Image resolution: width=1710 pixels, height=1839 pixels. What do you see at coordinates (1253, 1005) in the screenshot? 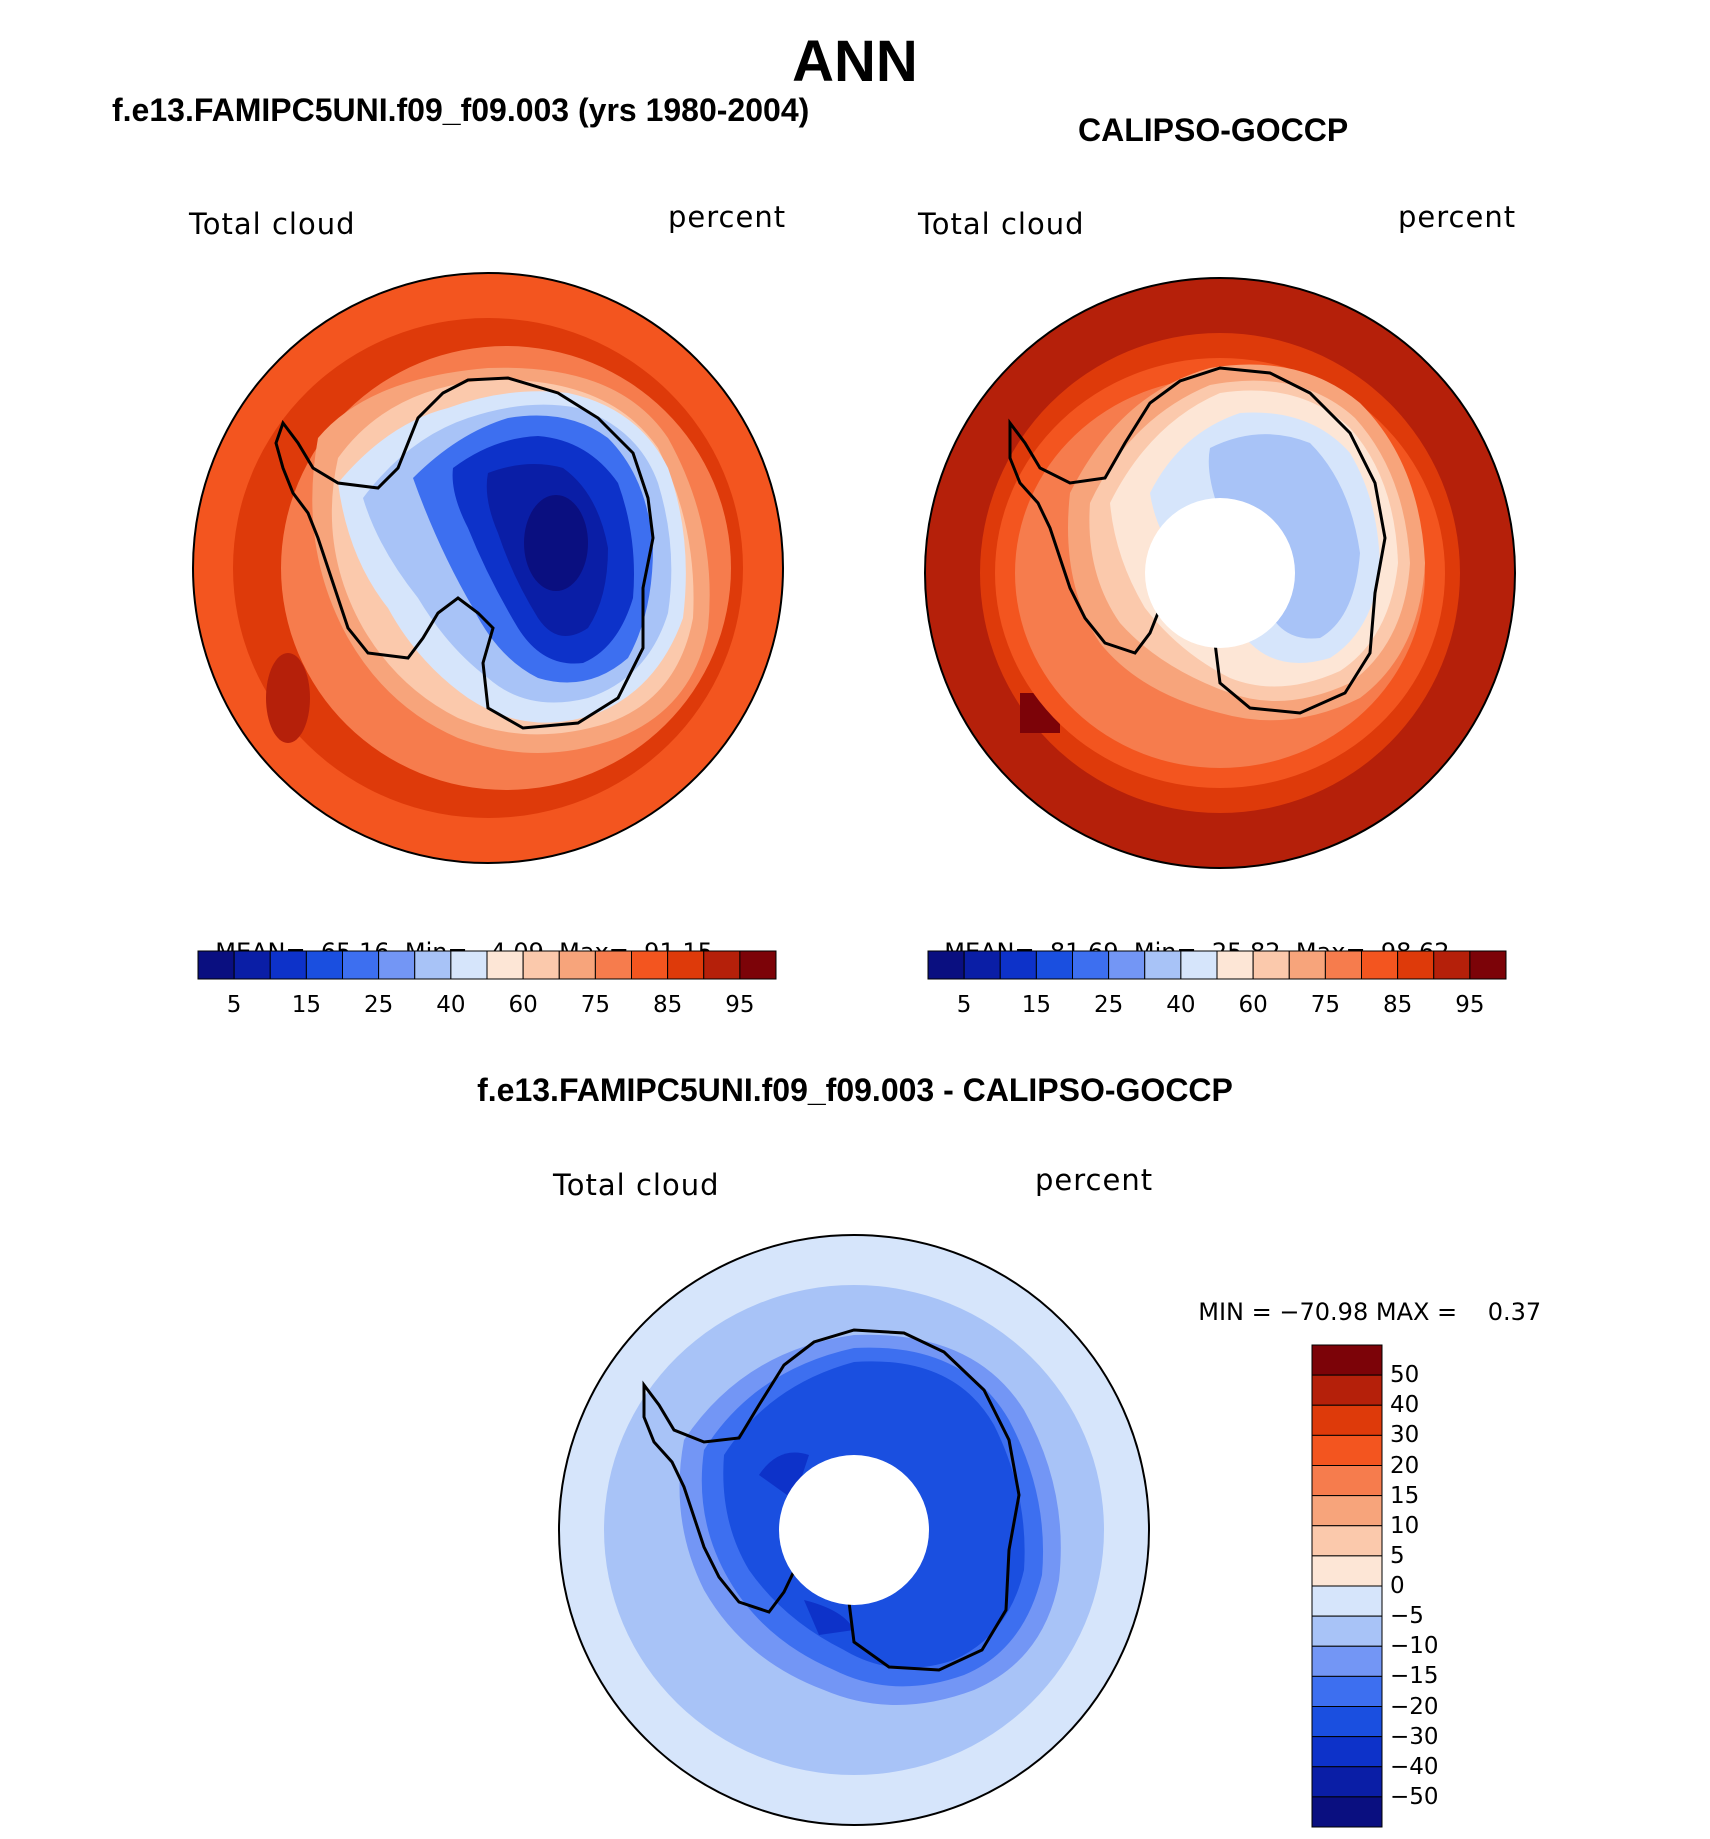
I see `obs-colorbar-tick-label: 60` at bounding box center [1253, 1005].